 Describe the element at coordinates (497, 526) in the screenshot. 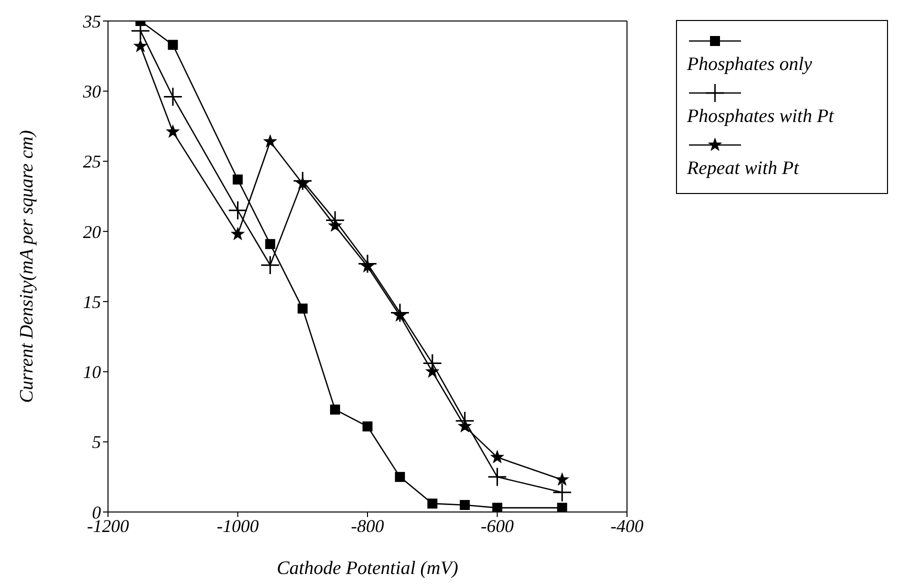

I see `x-tick-label: -600` at that location.